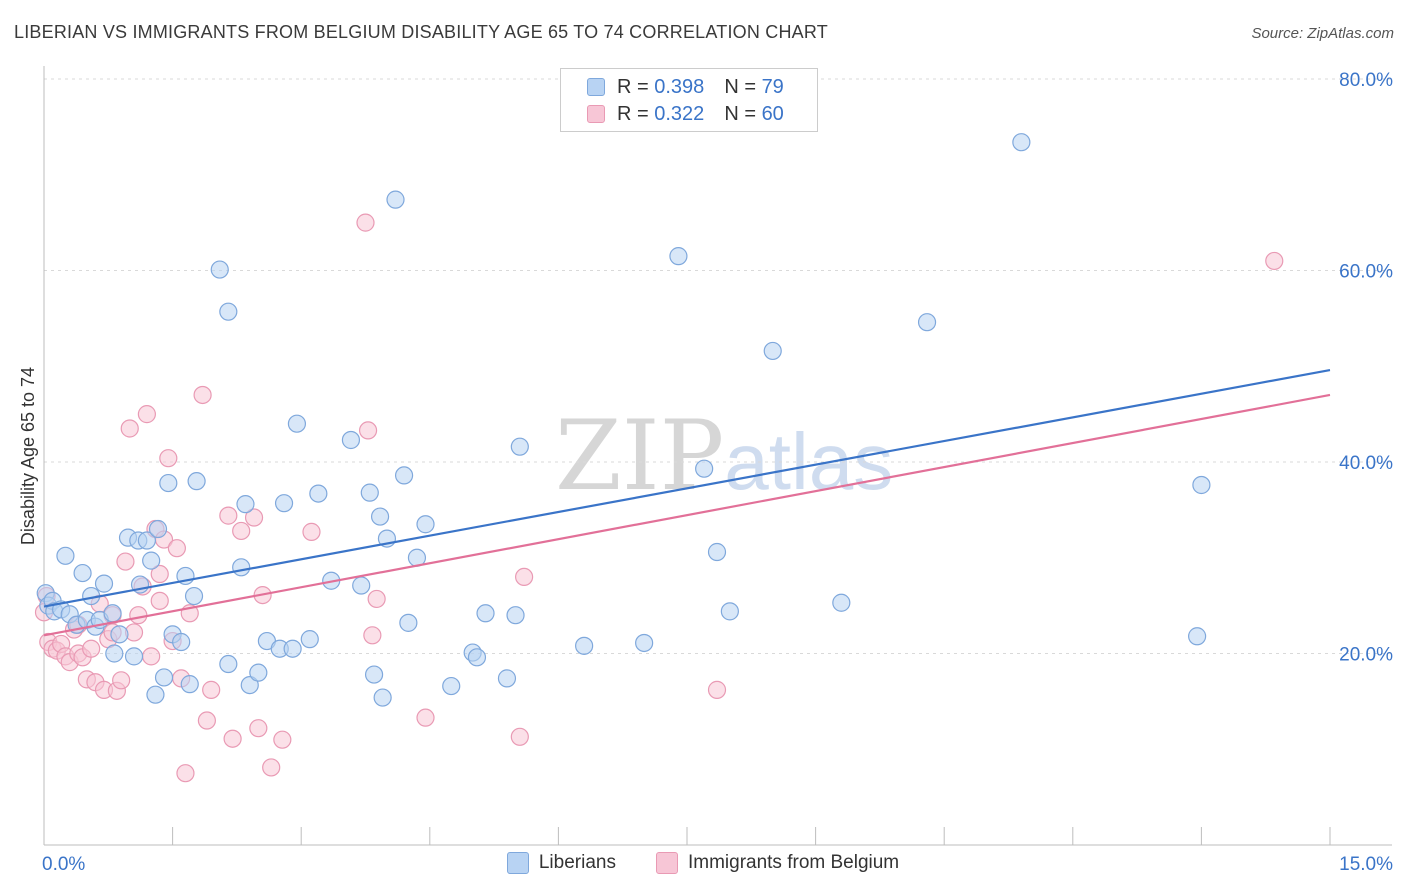 This screenshot has height=892, width=1406. What do you see at coordinates (689, 100) in the screenshot?
I see `legend: R = 0.398 N = 79 R = 0.322 N = 60` at bounding box center [689, 100].